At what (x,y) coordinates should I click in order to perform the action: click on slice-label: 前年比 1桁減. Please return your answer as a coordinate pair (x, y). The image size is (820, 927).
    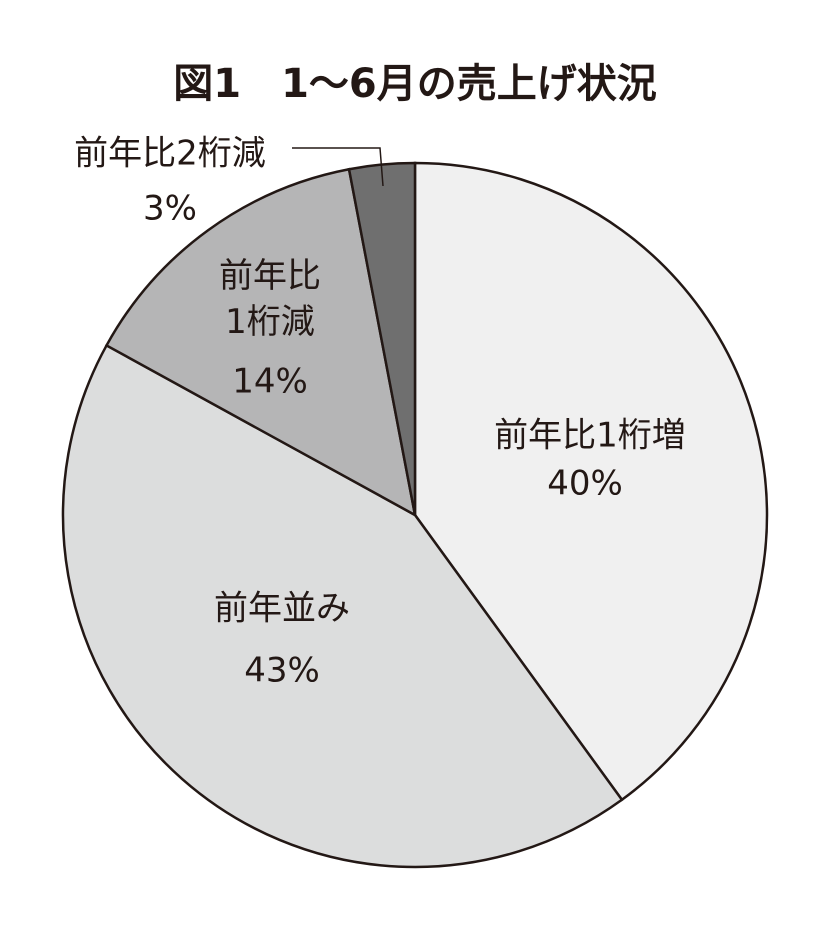
    Looking at the image, I should click on (270, 299).